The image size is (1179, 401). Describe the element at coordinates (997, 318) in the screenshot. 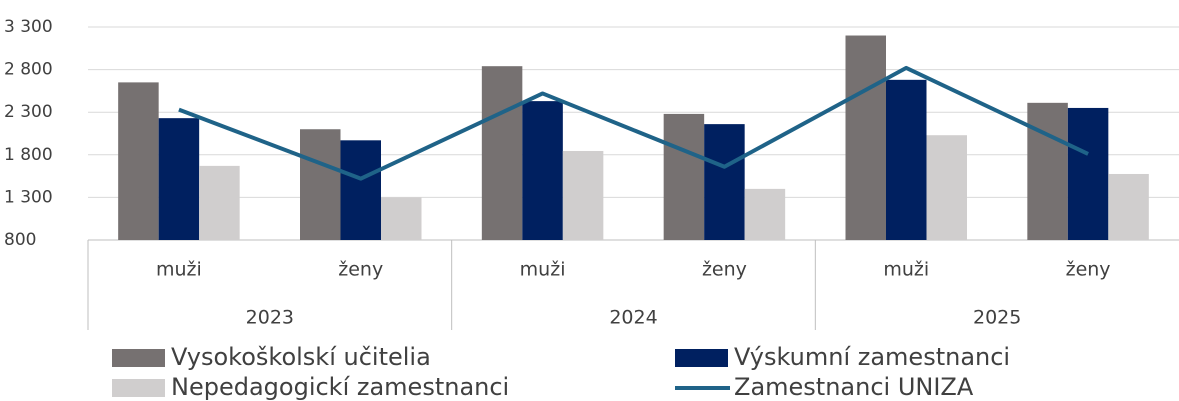

I see `group-label: 2025` at that location.